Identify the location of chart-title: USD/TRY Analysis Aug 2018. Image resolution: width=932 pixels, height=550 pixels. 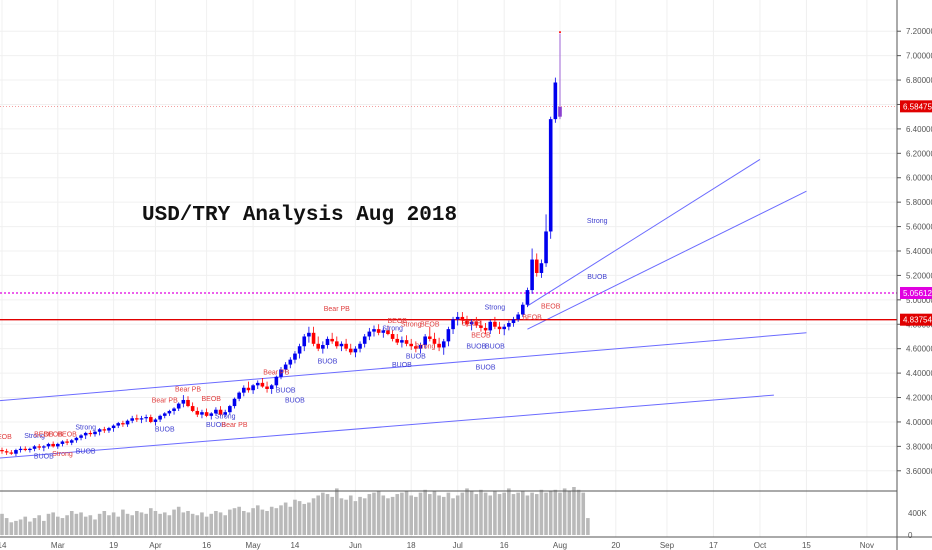
(299, 215).